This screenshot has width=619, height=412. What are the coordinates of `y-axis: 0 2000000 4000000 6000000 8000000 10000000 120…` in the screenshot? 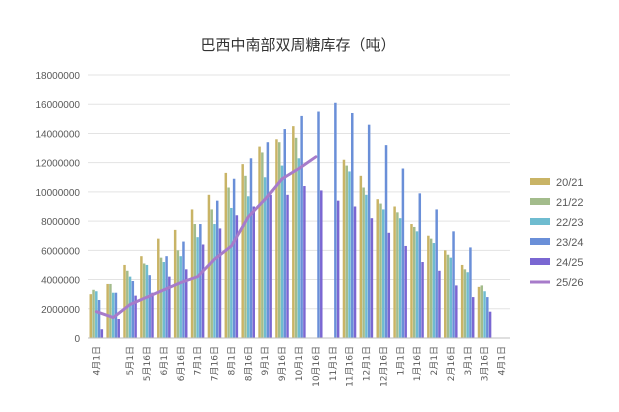 It's located at (58, 208).